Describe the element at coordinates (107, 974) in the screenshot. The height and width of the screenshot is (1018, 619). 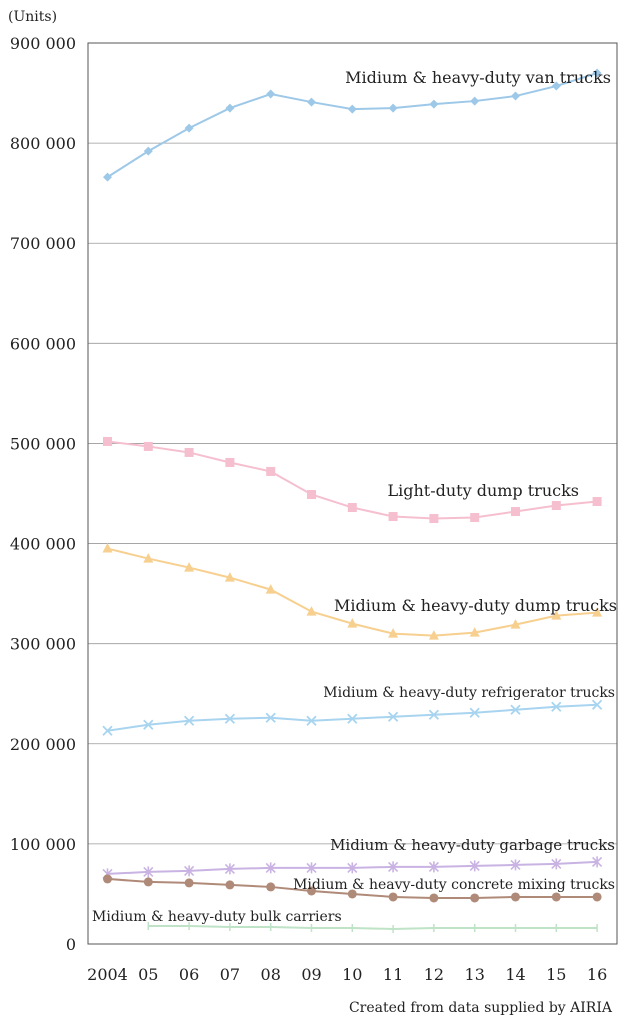
I see `x-tick-label: 2004` at that location.